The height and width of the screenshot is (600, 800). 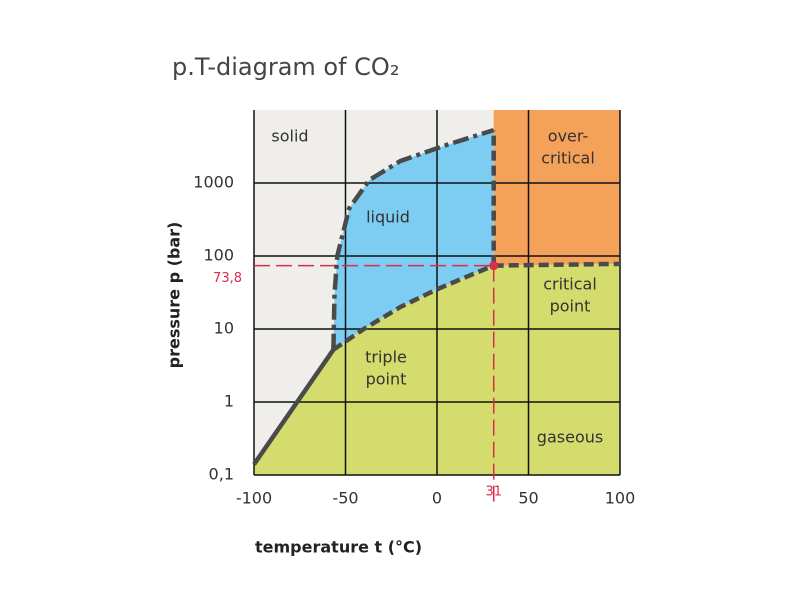 What do you see at coordinates (568, 158) in the screenshot?
I see `region-label: critical` at bounding box center [568, 158].